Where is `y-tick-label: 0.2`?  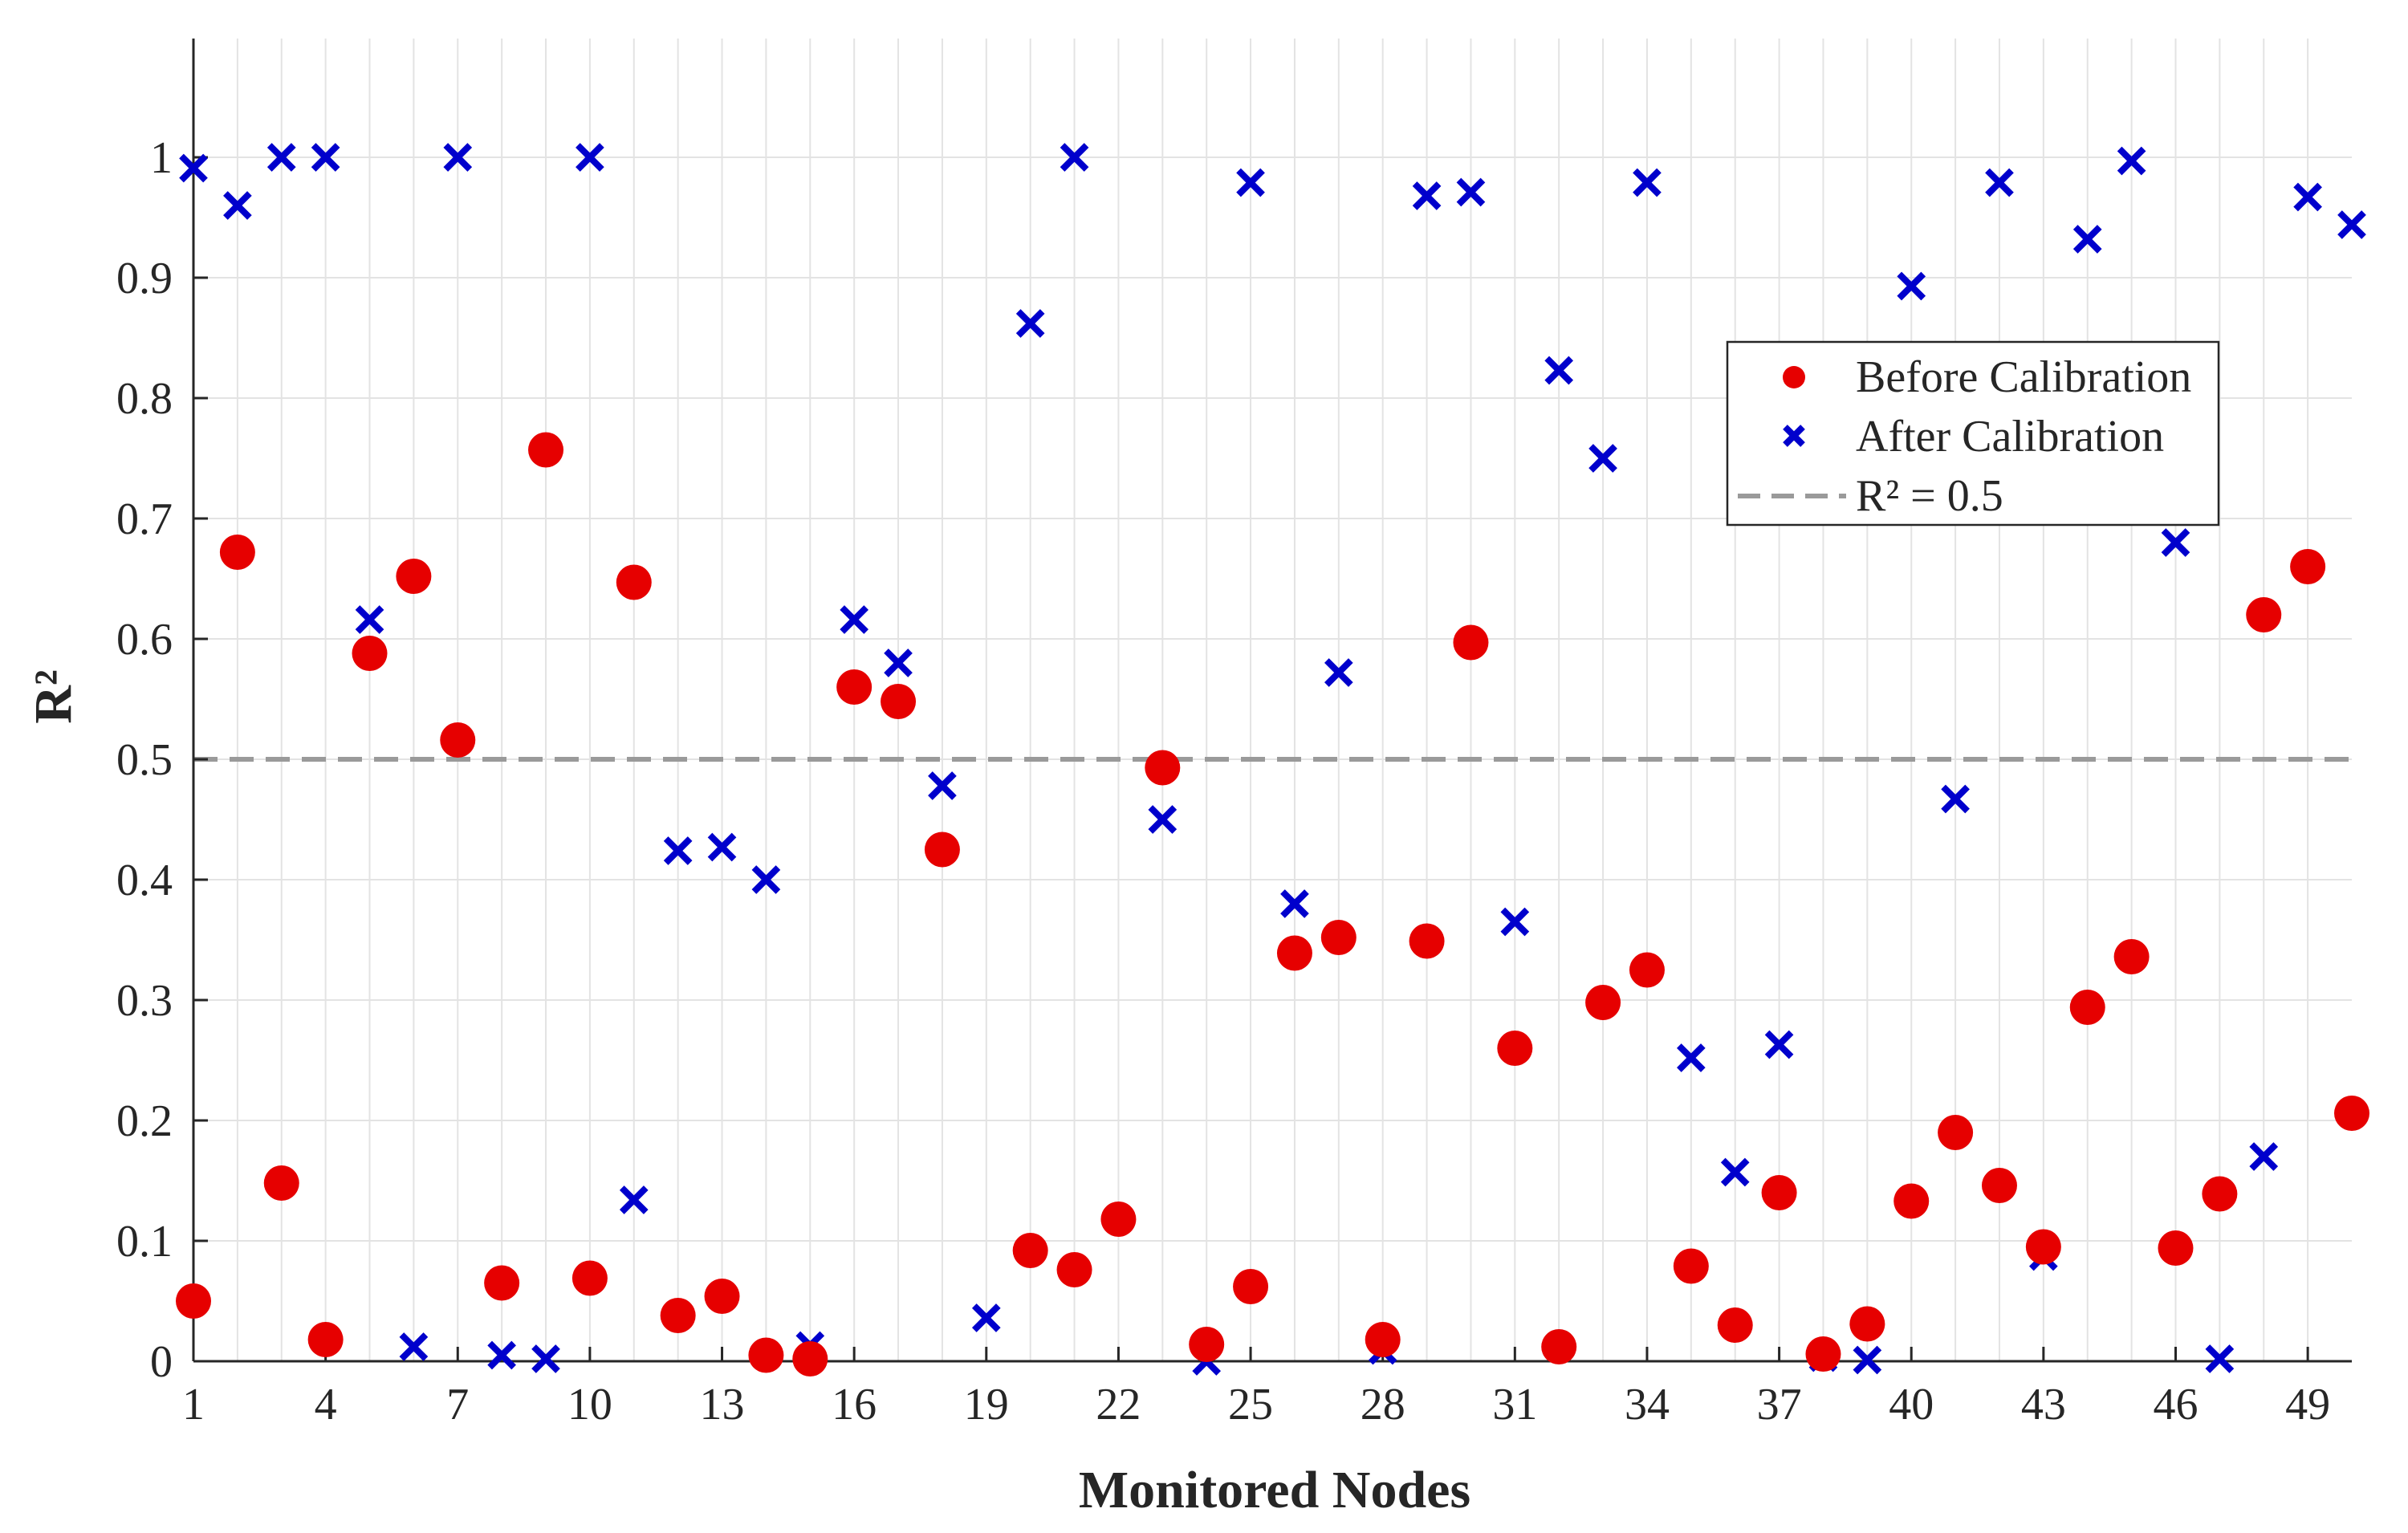
y-tick-label: 0.2 is located at coordinates (144, 1121).